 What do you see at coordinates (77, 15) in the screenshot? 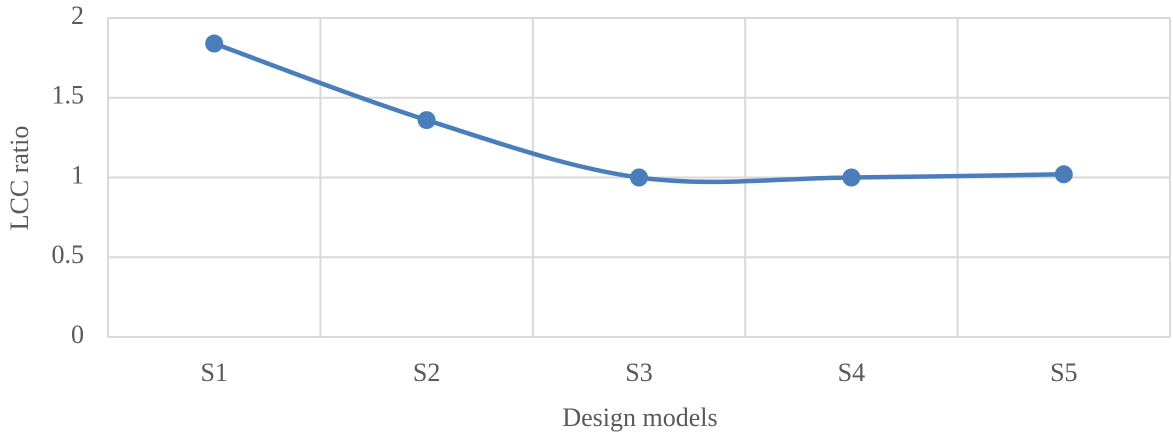
I see `y-tick-label: 2` at bounding box center [77, 15].